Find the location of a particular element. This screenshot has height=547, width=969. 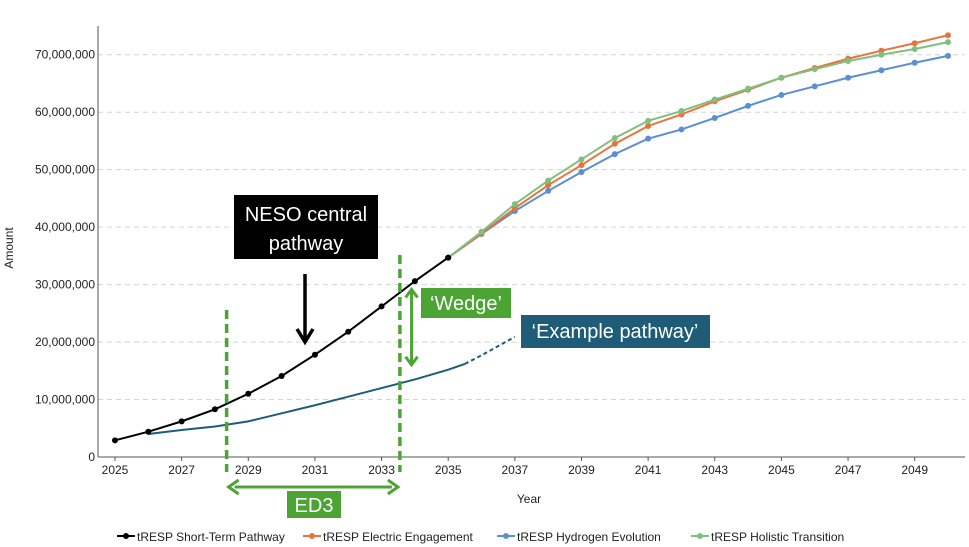

neso-arrow-head is located at coordinates (305, 337).